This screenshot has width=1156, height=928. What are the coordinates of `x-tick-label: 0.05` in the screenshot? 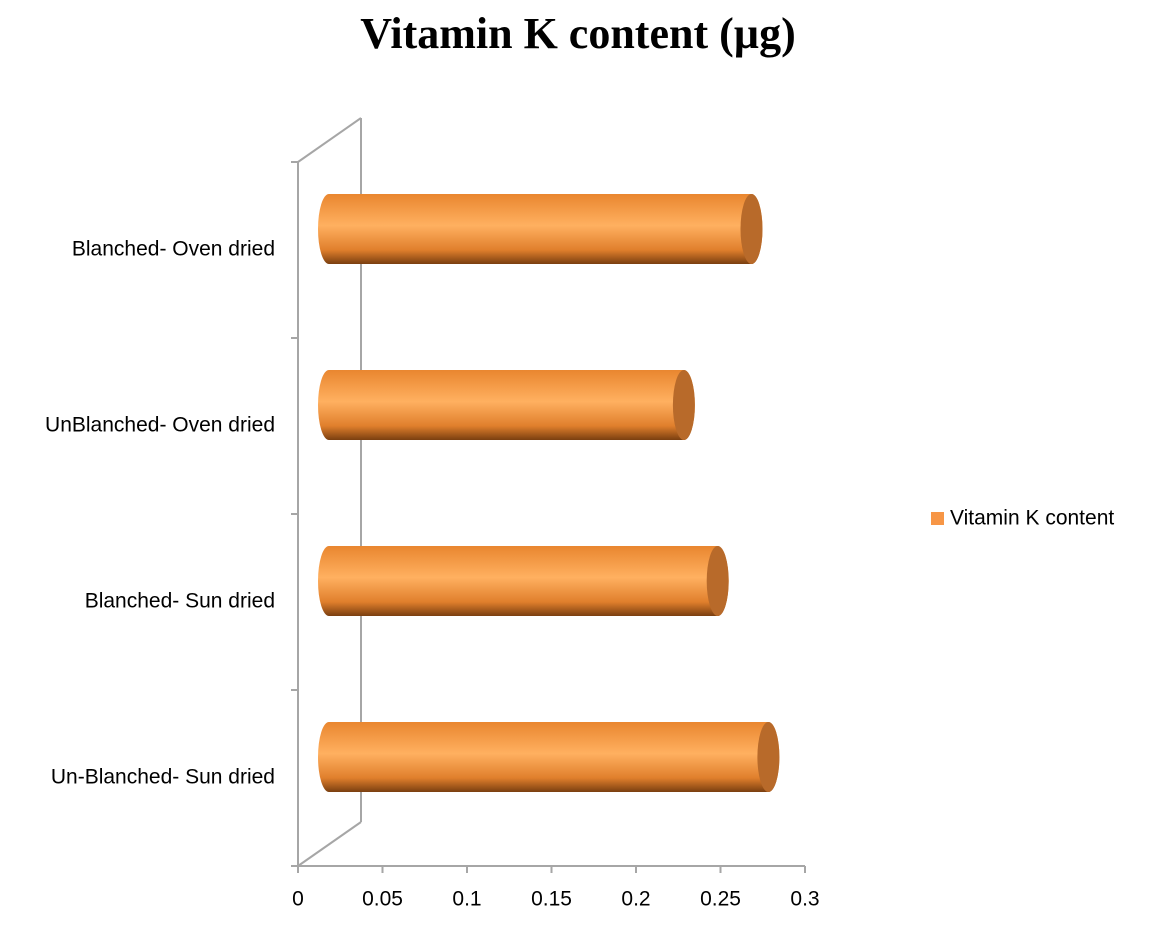 It's located at (382, 899).